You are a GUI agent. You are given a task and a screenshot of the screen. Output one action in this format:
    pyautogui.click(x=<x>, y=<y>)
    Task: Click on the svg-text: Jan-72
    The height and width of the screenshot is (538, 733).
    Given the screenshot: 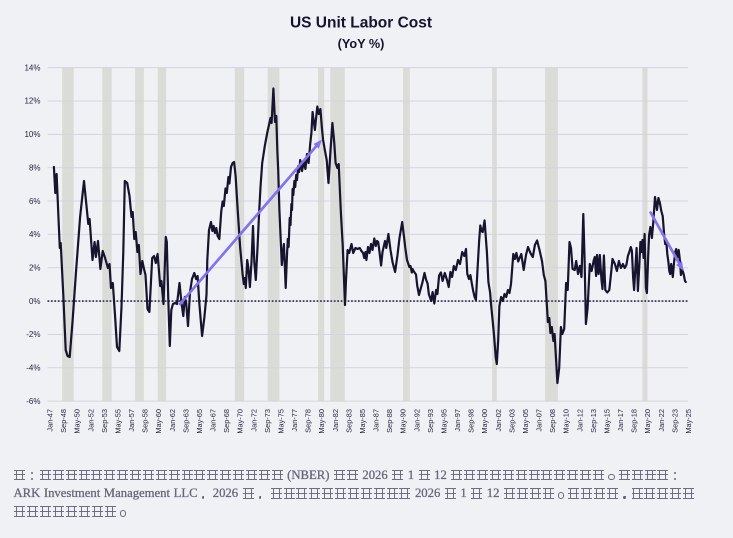 What is the action you would take?
    pyautogui.click(x=253, y=420)
    